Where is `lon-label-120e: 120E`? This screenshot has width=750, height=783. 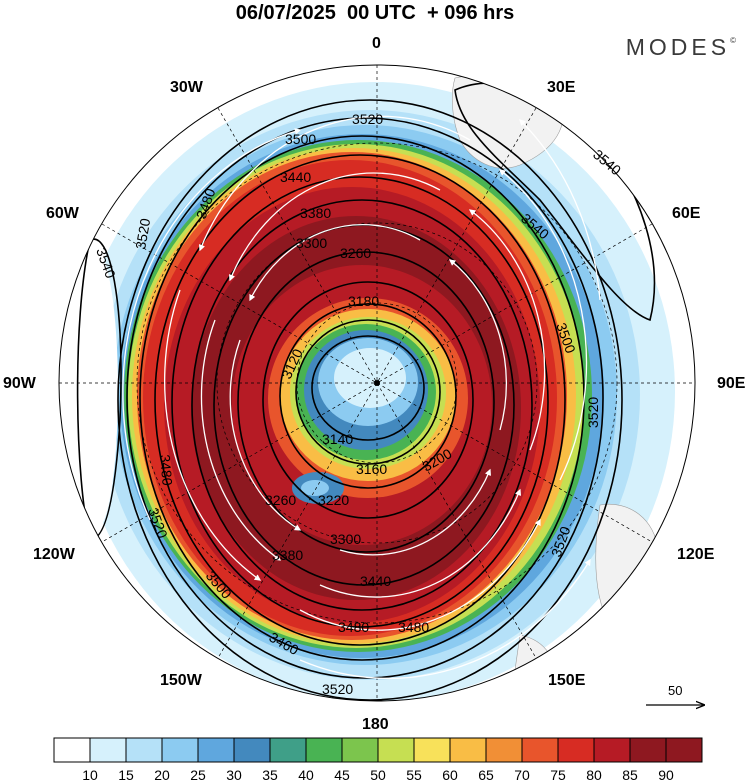
lon-label-120e: 120E is located at coordinates (696, 554).